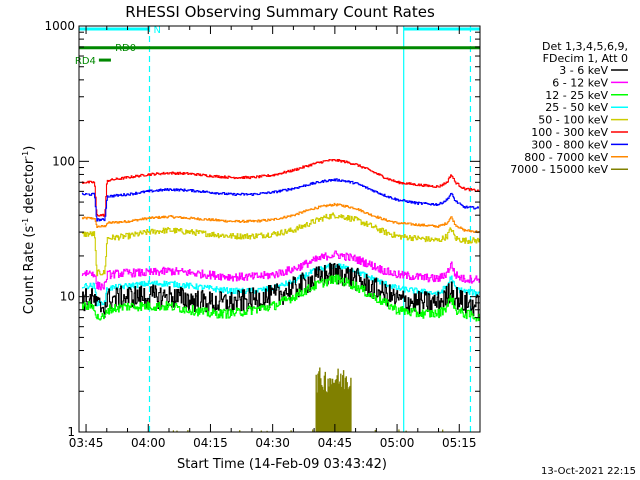  Describe the element at coordinates (71, 432) in the screenshot. I see `y-tick-label: 1` at that location.